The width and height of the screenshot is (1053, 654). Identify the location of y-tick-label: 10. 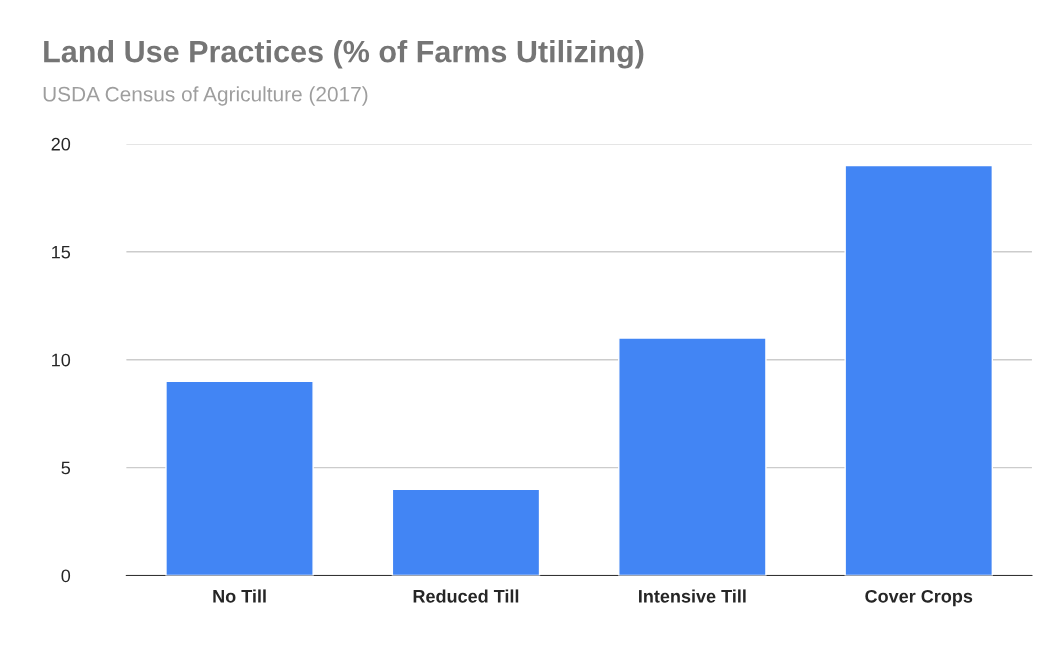
(61, 360).